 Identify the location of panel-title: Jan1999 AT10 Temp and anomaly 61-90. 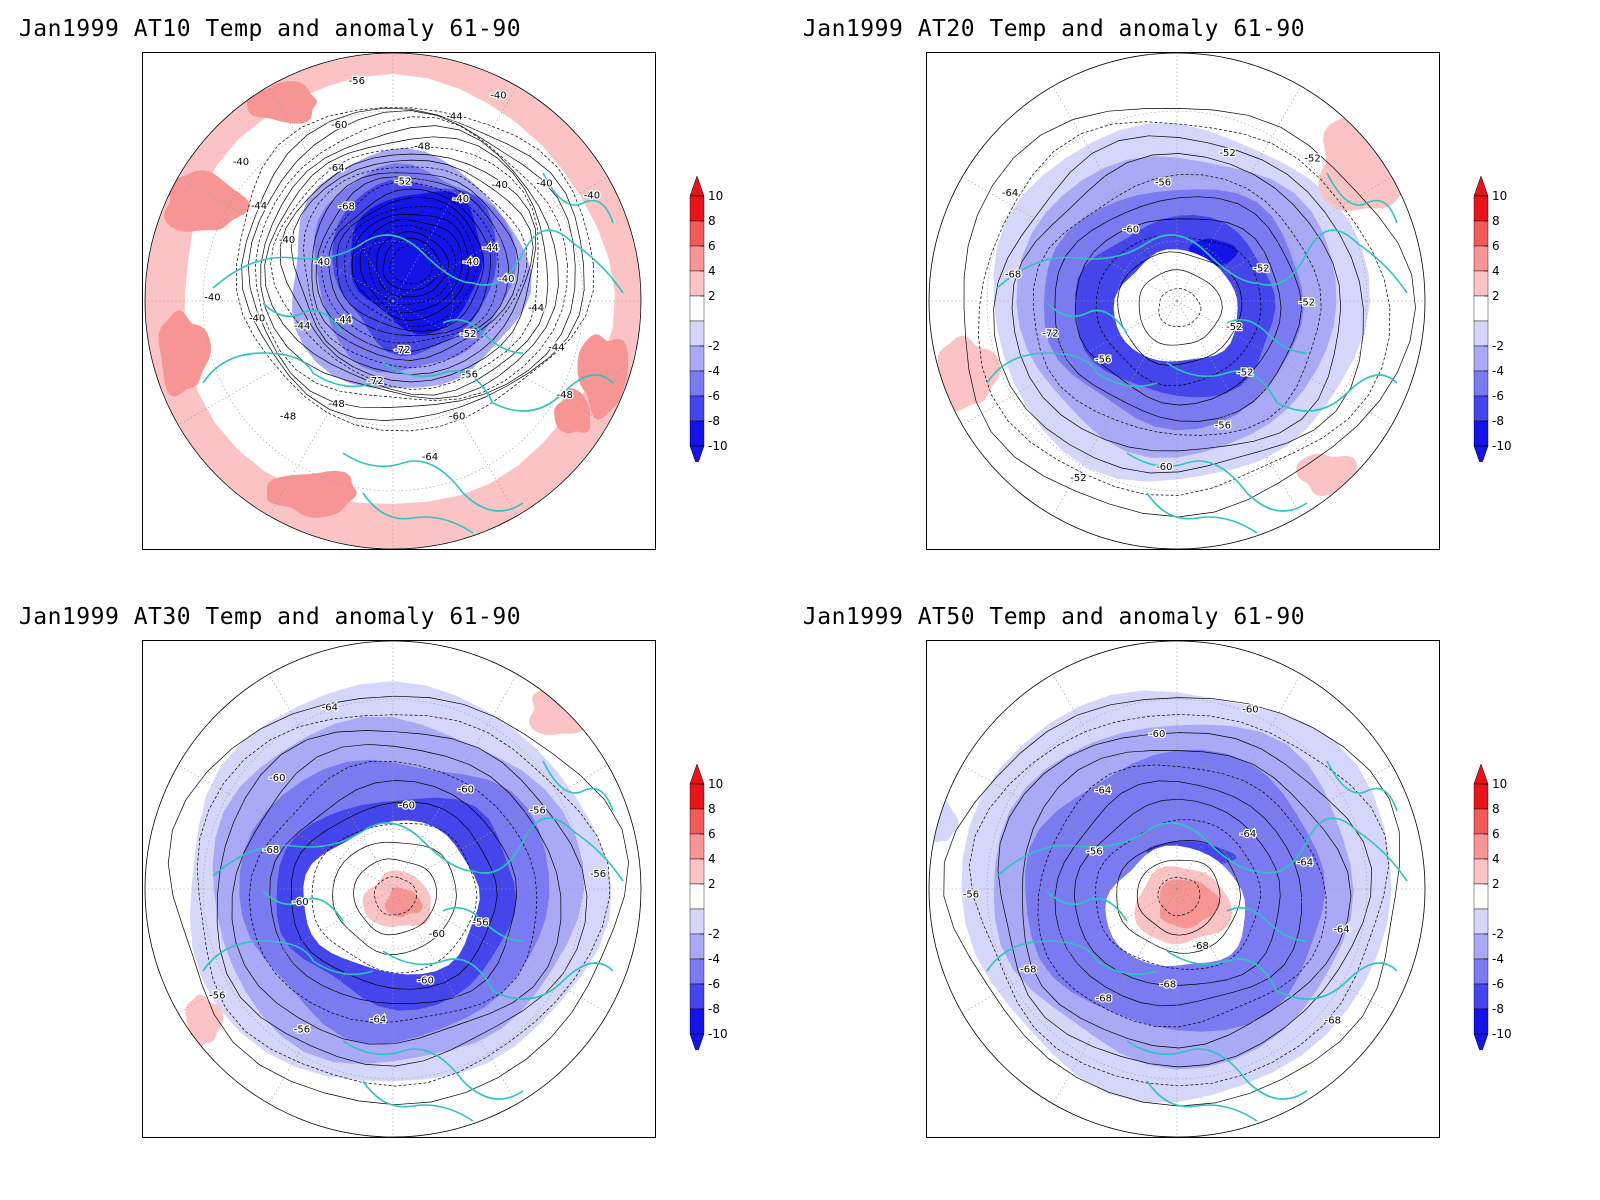
(270, 29).